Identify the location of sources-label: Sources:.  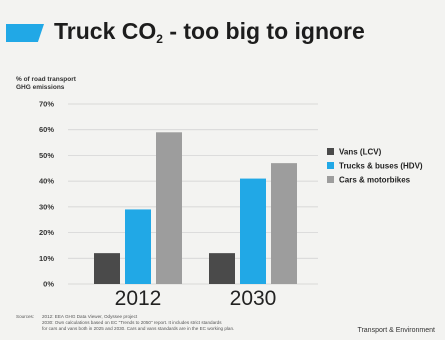
(25, 316).